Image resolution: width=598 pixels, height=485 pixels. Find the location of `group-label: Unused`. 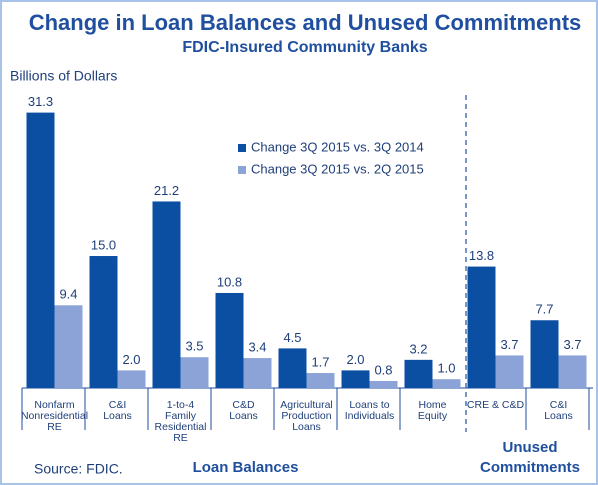

group-label: Unused is located at coordinates (529, 447).